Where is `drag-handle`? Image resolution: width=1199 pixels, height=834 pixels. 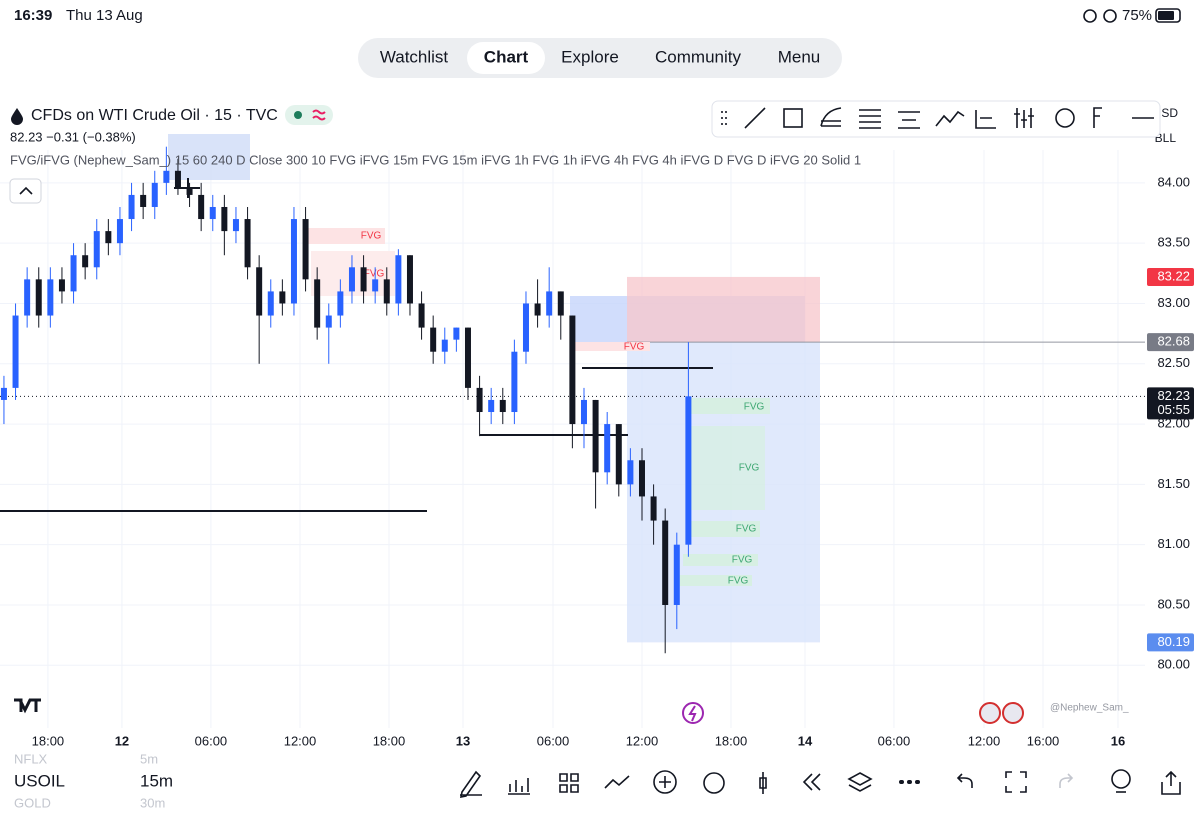 drag-handle is located at coordinates (724, 118).